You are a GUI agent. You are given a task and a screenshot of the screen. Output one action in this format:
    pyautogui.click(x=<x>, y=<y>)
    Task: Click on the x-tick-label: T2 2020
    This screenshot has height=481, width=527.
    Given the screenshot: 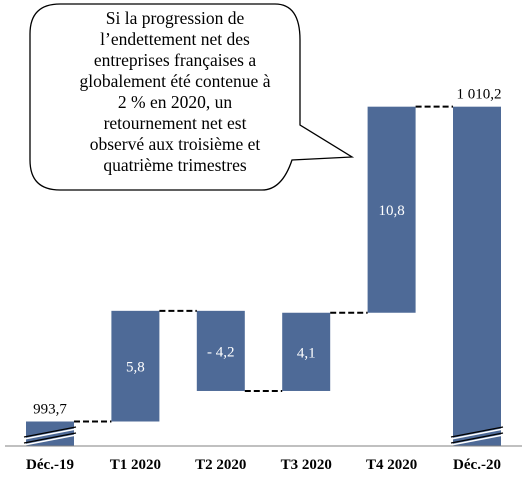 What is the action you would take?
    pyautogui.click(x=220, y=465)
    